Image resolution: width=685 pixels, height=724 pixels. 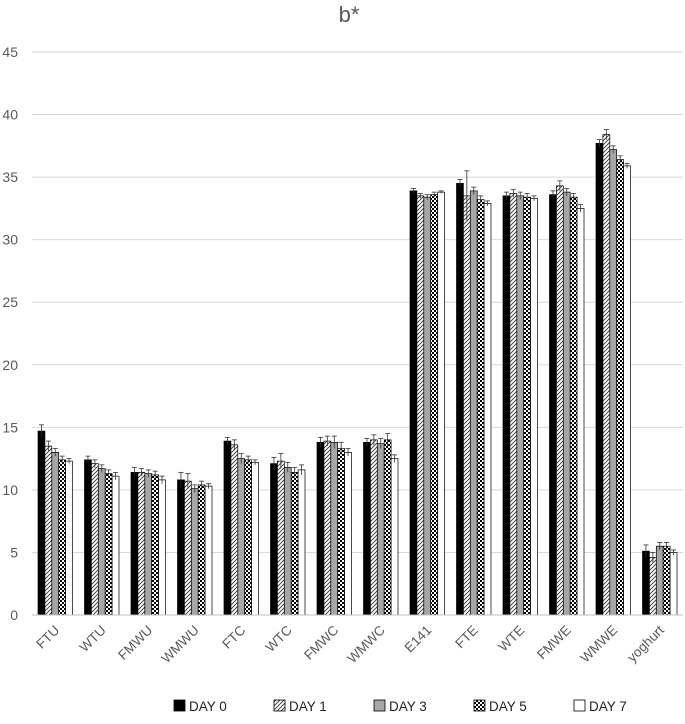 I want to click on y-tick-label: 25, so click(x=10, y=302).